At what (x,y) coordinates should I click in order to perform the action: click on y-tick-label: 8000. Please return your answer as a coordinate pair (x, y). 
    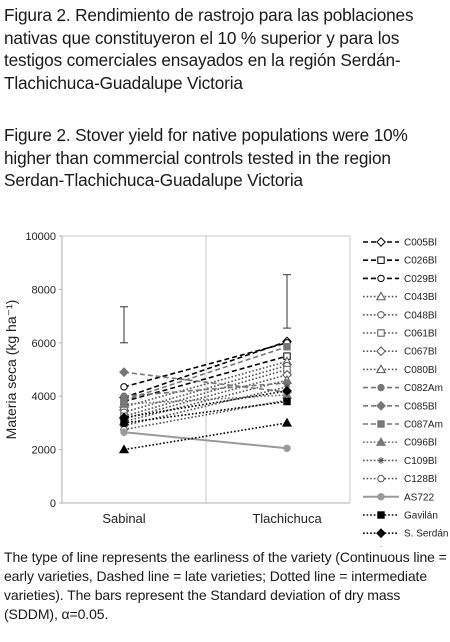
    Looking at the image, I should click on (44, 290).